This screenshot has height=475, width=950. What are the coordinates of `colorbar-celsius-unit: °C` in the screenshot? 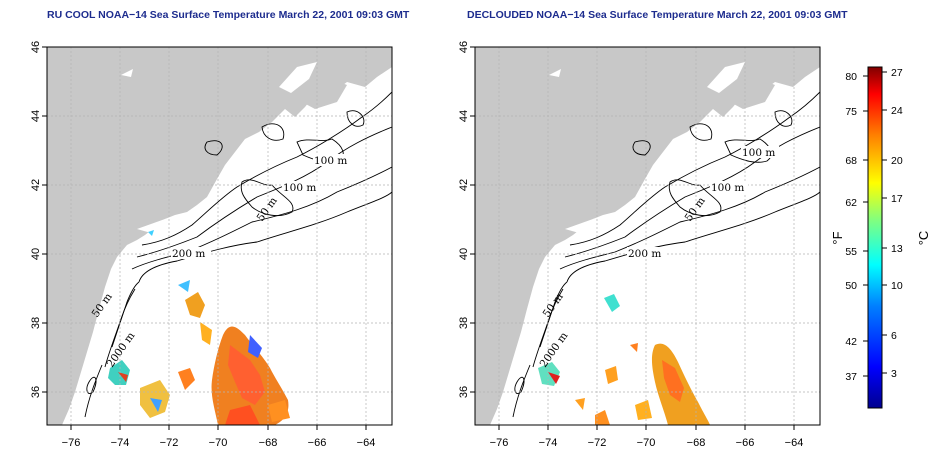 It's located at (923, 238).